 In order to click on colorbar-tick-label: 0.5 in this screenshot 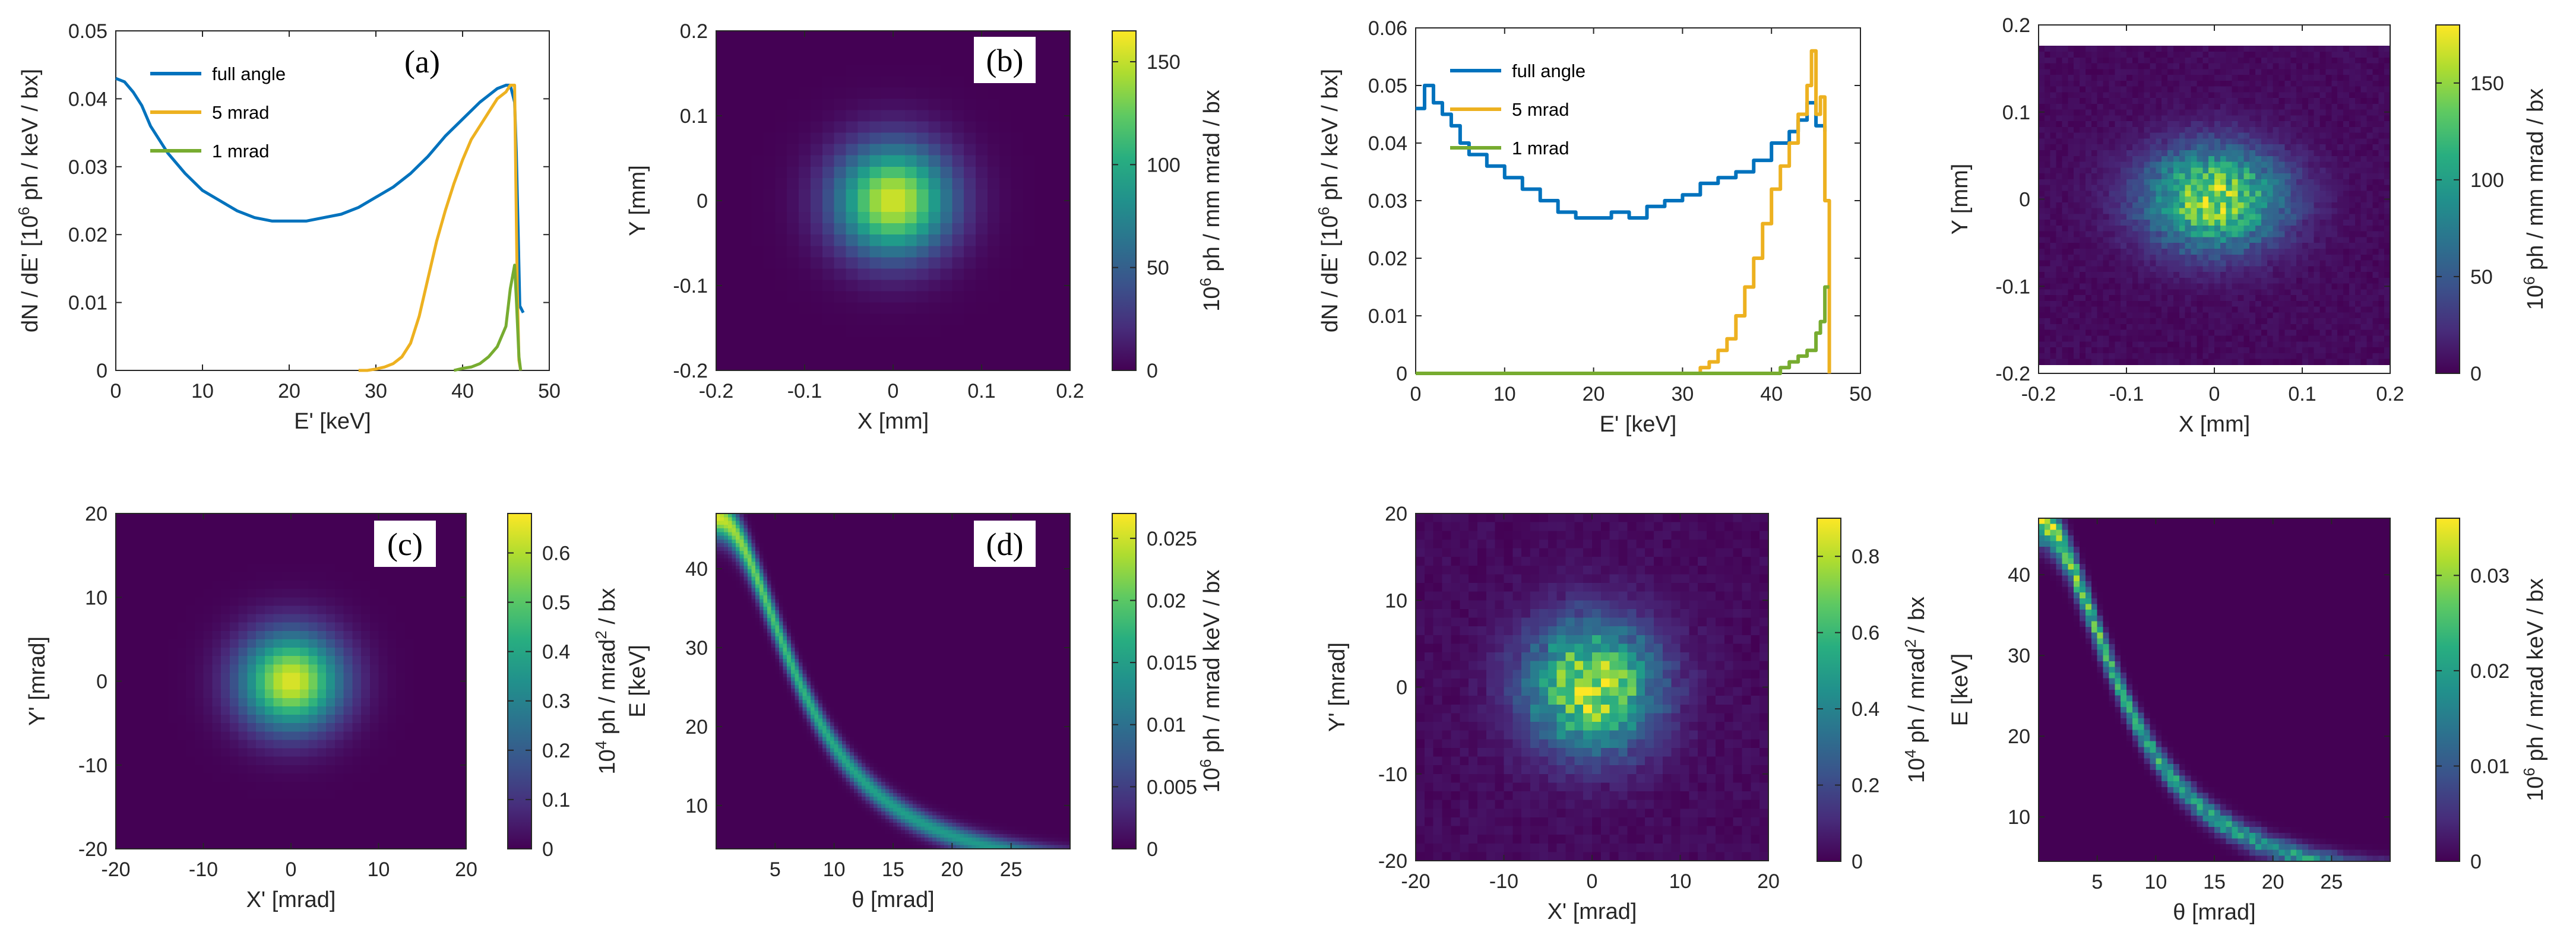, I will do `click(556, 603)`.